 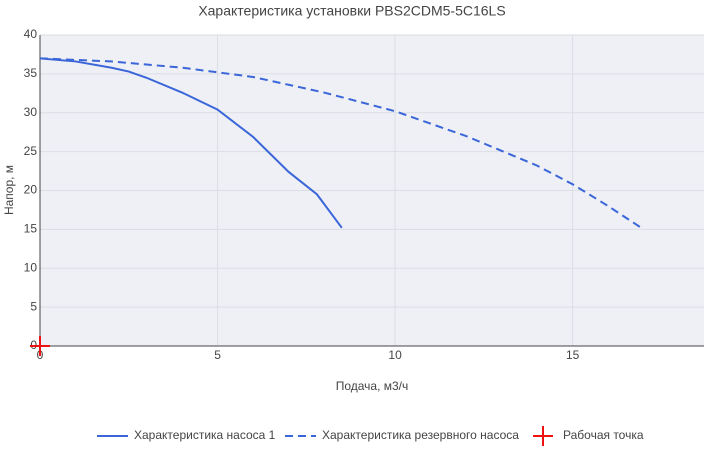 I want to click on legend-label: Характеристика насоса 1, so click(x=205, y=435).